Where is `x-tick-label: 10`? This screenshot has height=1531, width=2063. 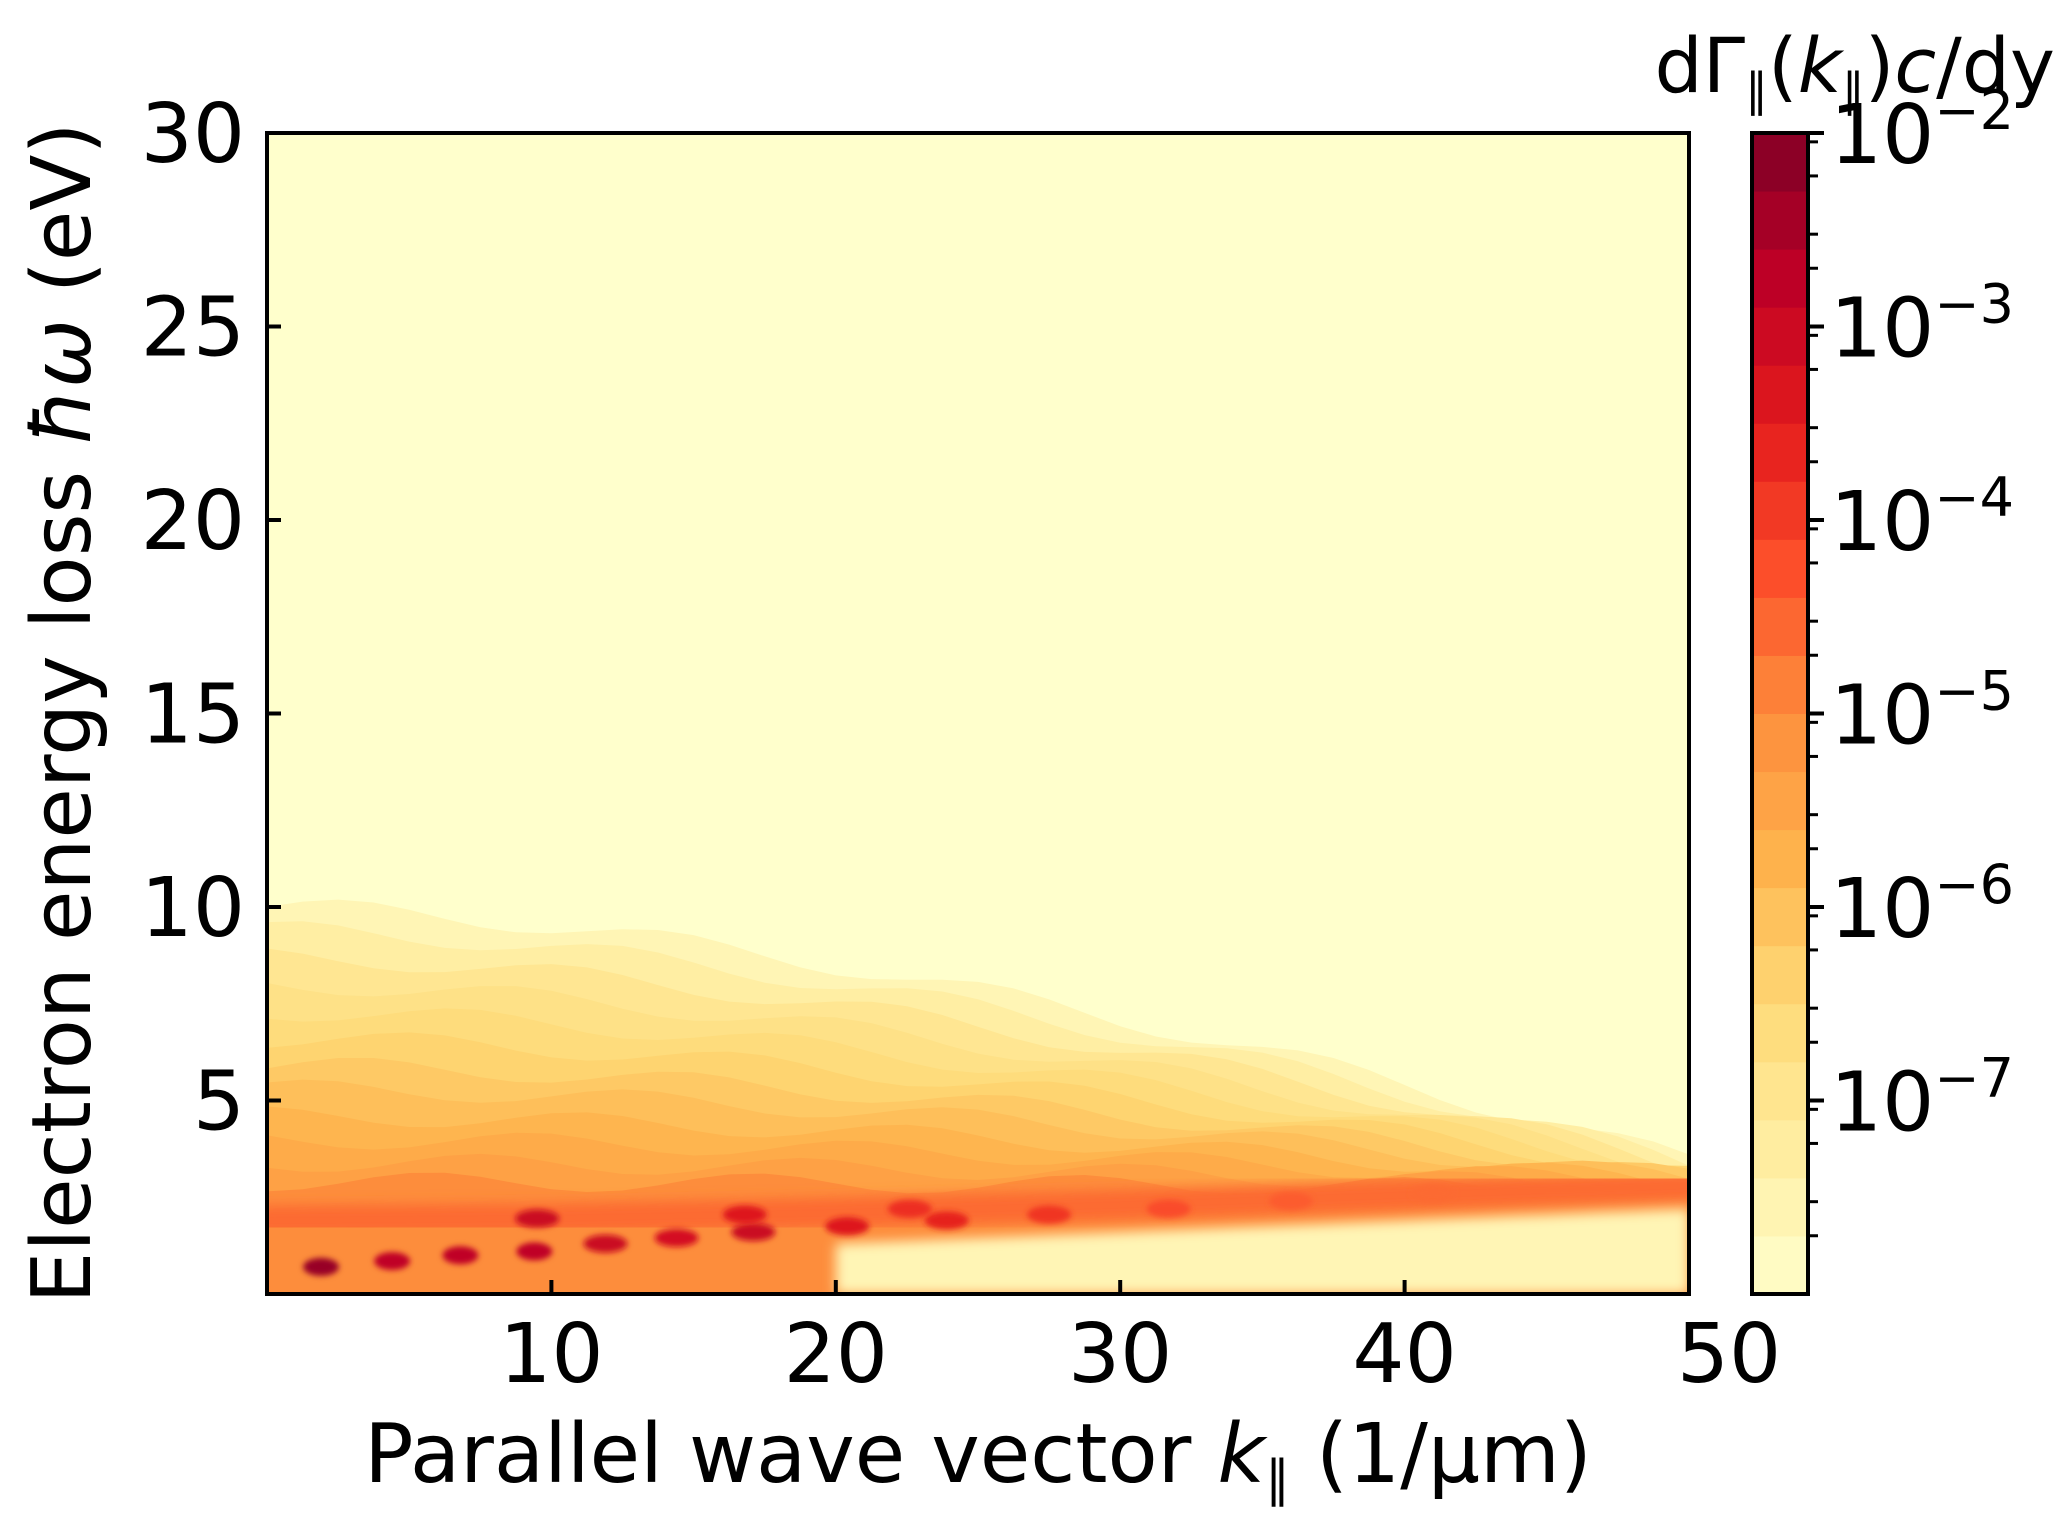
x-tick-label: 10 is located at coordinates (551, 1354).